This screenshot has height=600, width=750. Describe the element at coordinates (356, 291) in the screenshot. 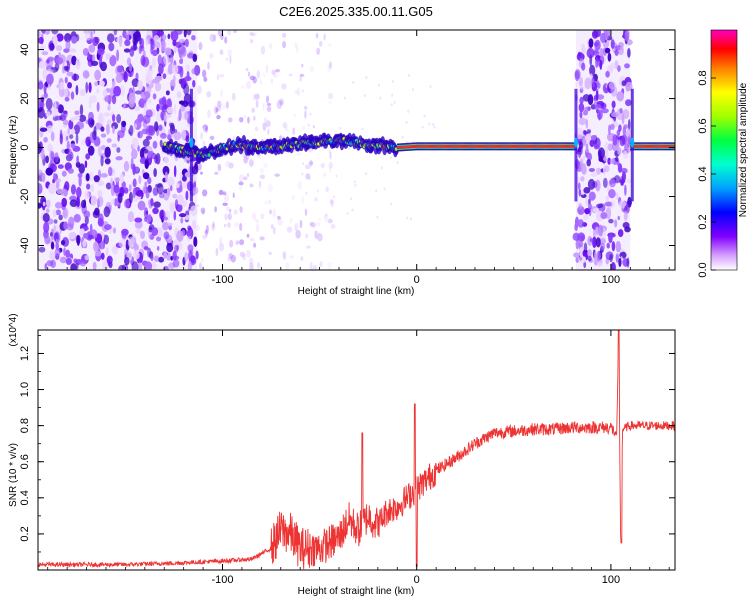

I see `spectrogram-x-label: Height of straight line (km)` at that location.